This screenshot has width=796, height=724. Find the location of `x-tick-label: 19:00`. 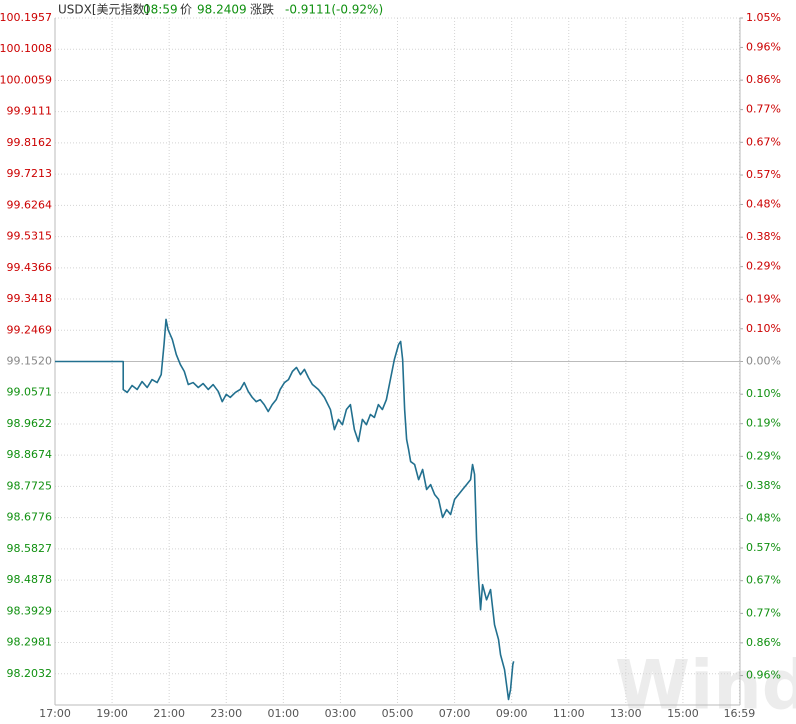

x-tick-label: 19:00 is located at coordinates (112, 713).